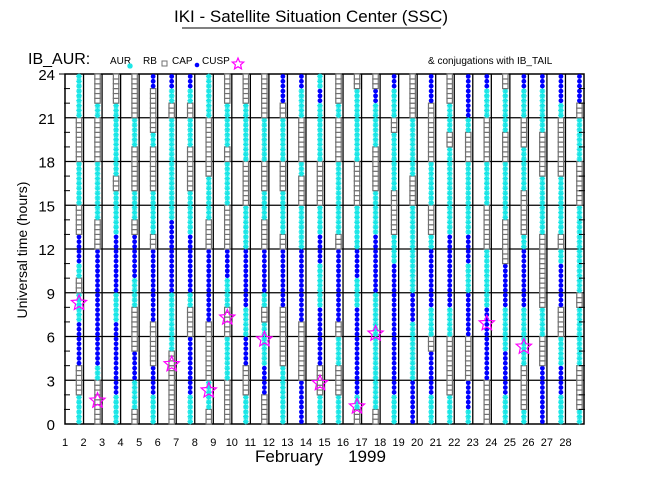  Describe the element at coordinates (232, 443) in the screenshot. I see `x-tick-label: 10` at that location.